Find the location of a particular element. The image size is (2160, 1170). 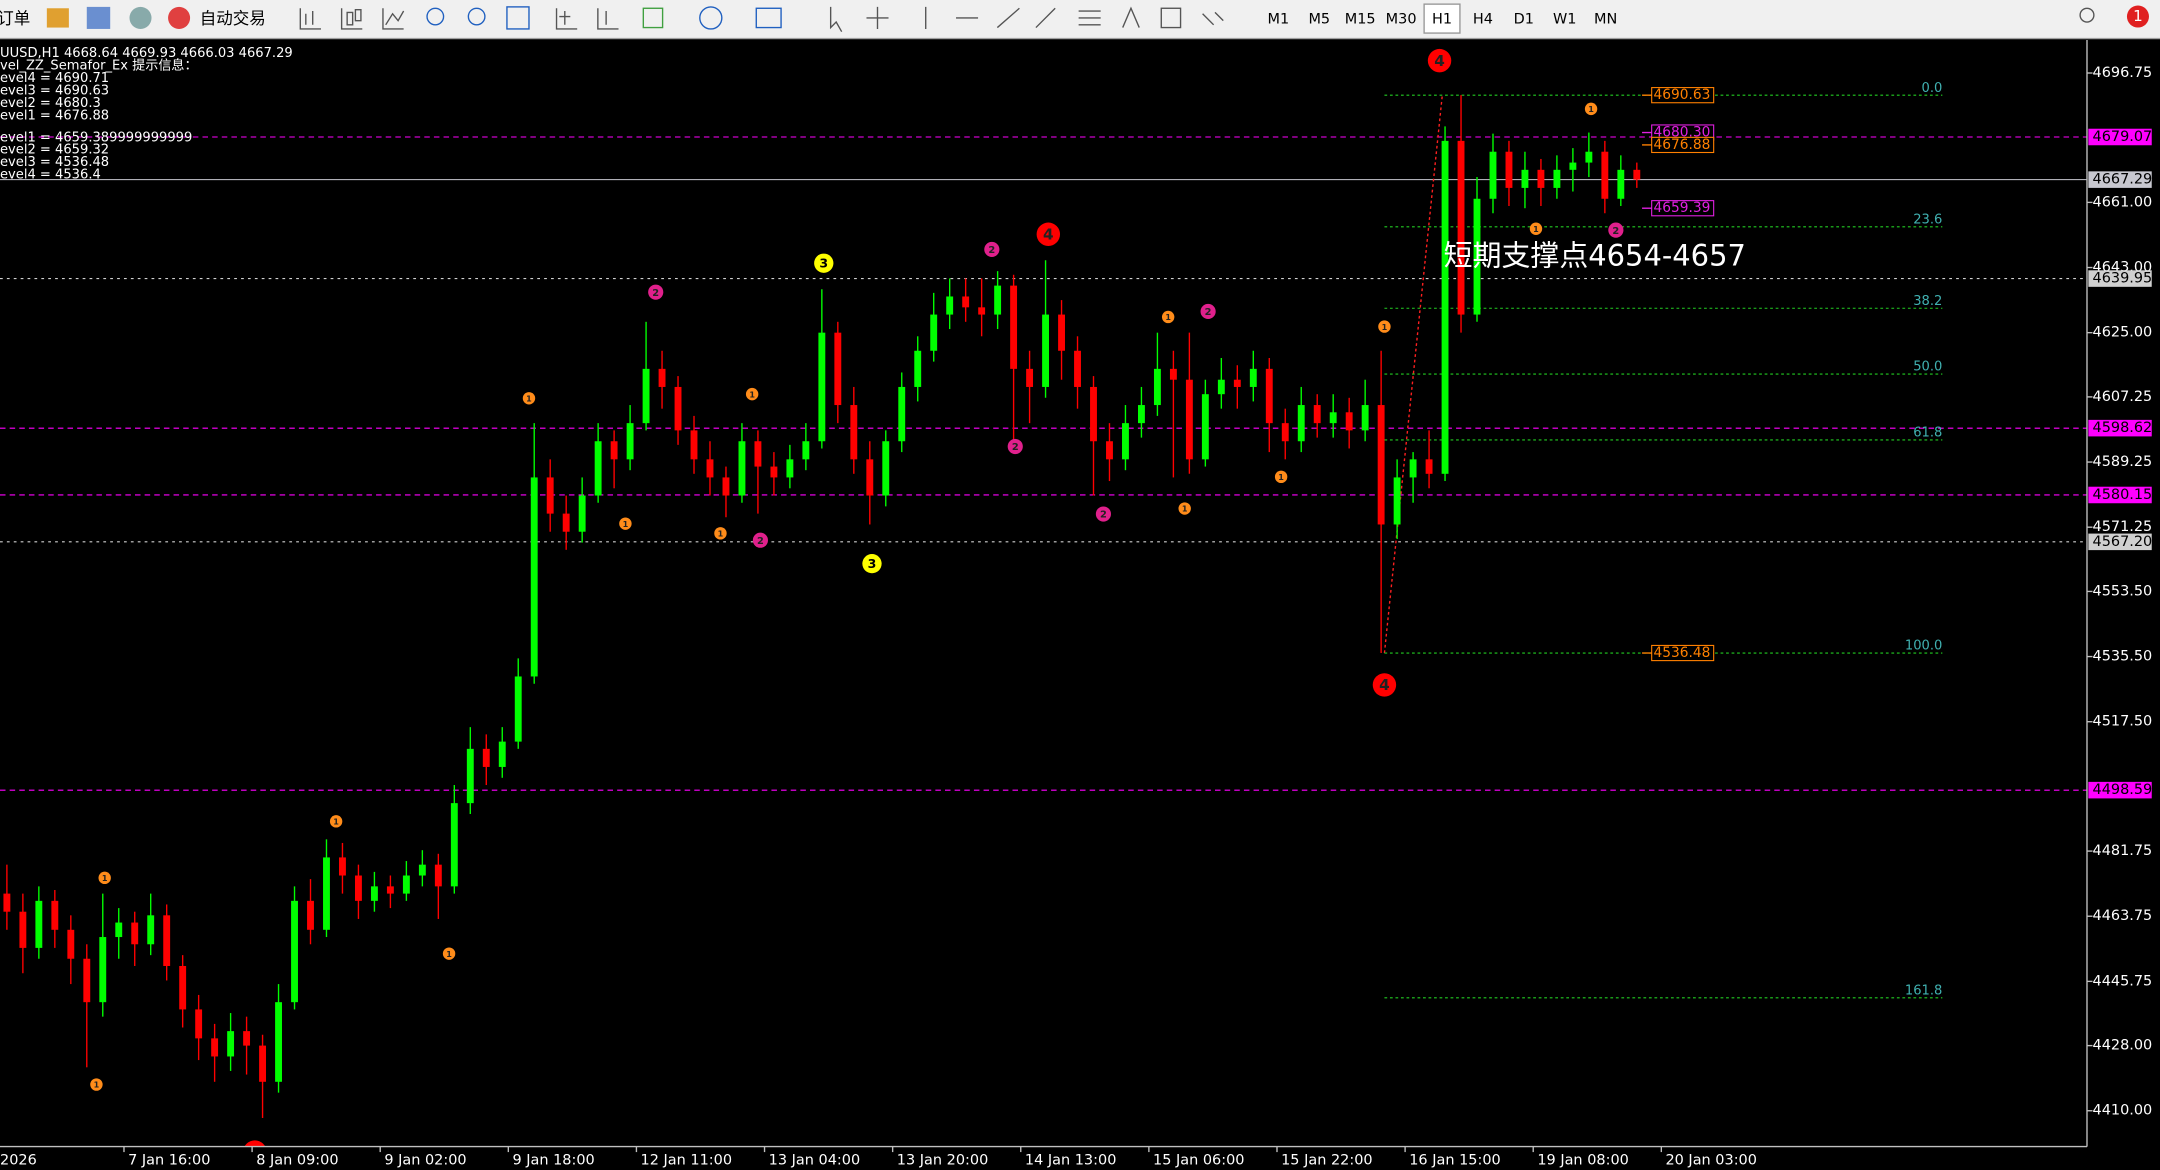

timeframe-button: MN is located at coordinates (1605, 19).